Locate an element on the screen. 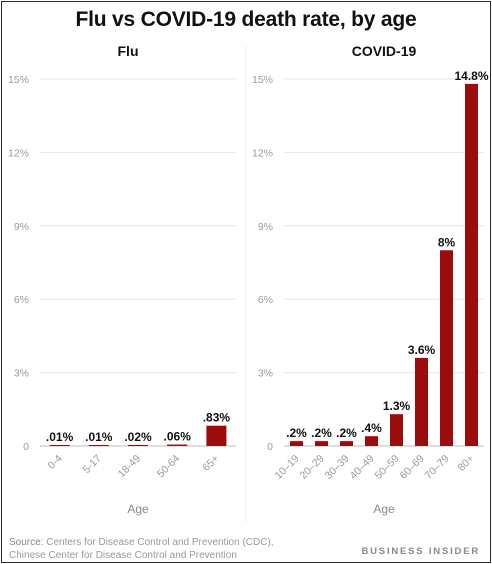  flu-y-tick-label: 12% is located at coordinates (18, 153).